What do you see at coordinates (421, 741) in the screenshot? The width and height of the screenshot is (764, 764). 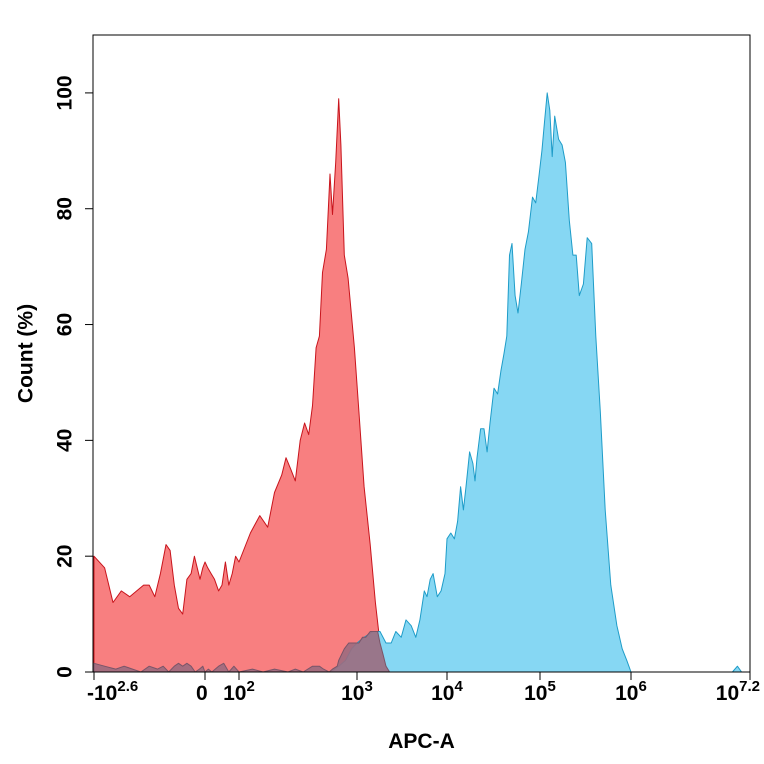 I see `x-axis-label: APC-A` at bounding box center [421, 741].